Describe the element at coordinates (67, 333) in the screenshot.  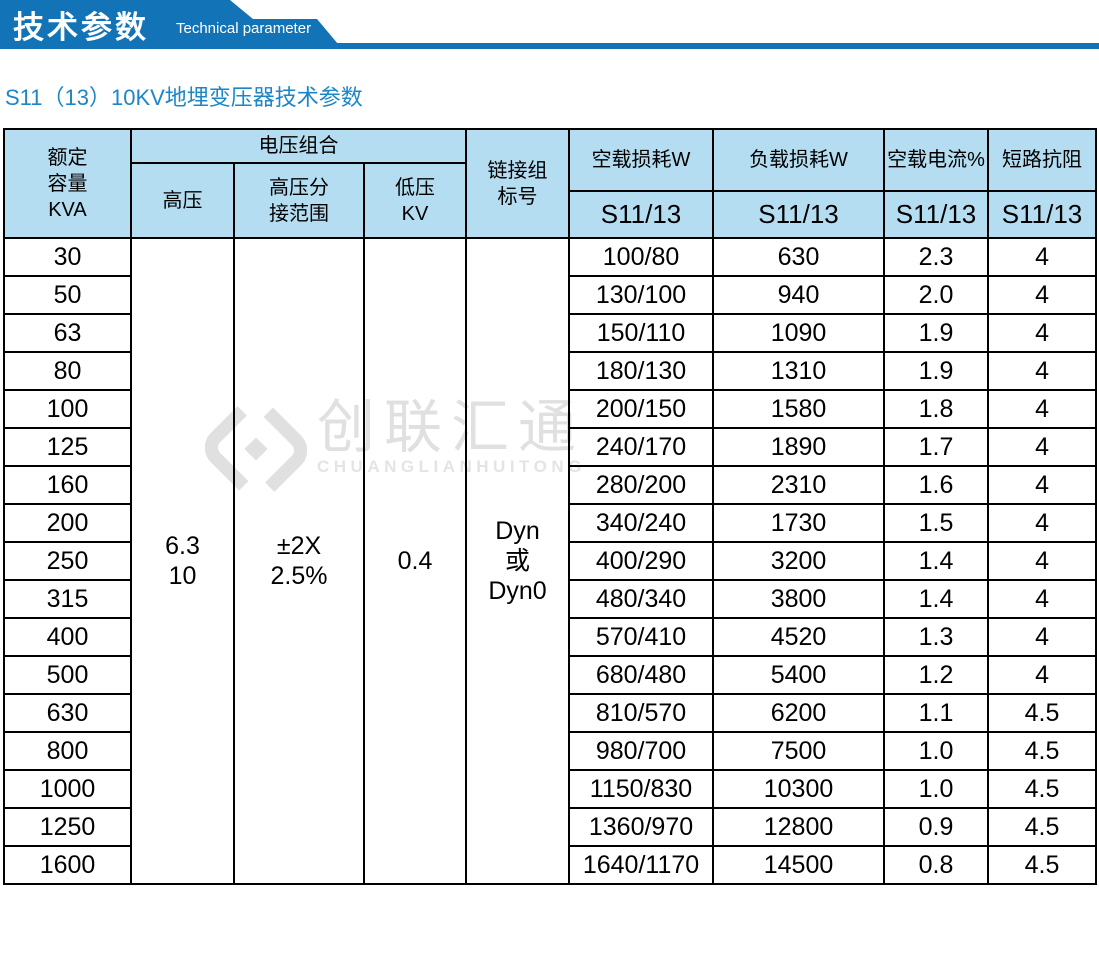
I see `cell-kva: 63` at that location.